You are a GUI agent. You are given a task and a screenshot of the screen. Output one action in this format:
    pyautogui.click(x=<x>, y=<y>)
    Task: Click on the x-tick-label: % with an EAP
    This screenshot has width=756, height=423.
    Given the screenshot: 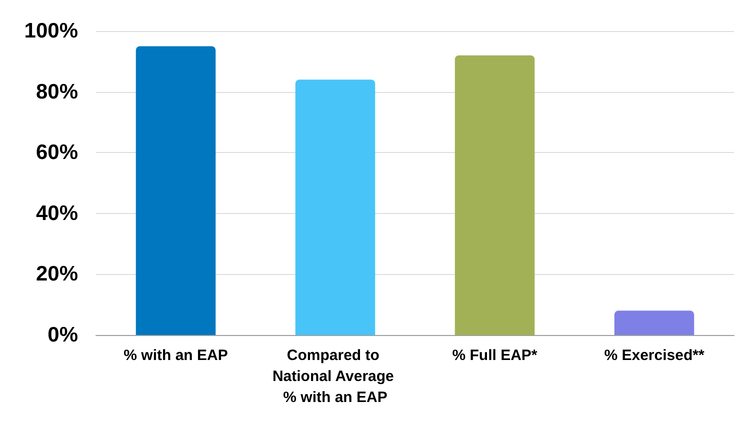 What is the action you would take?
    pyautogui.click(x=176, y=355)
    